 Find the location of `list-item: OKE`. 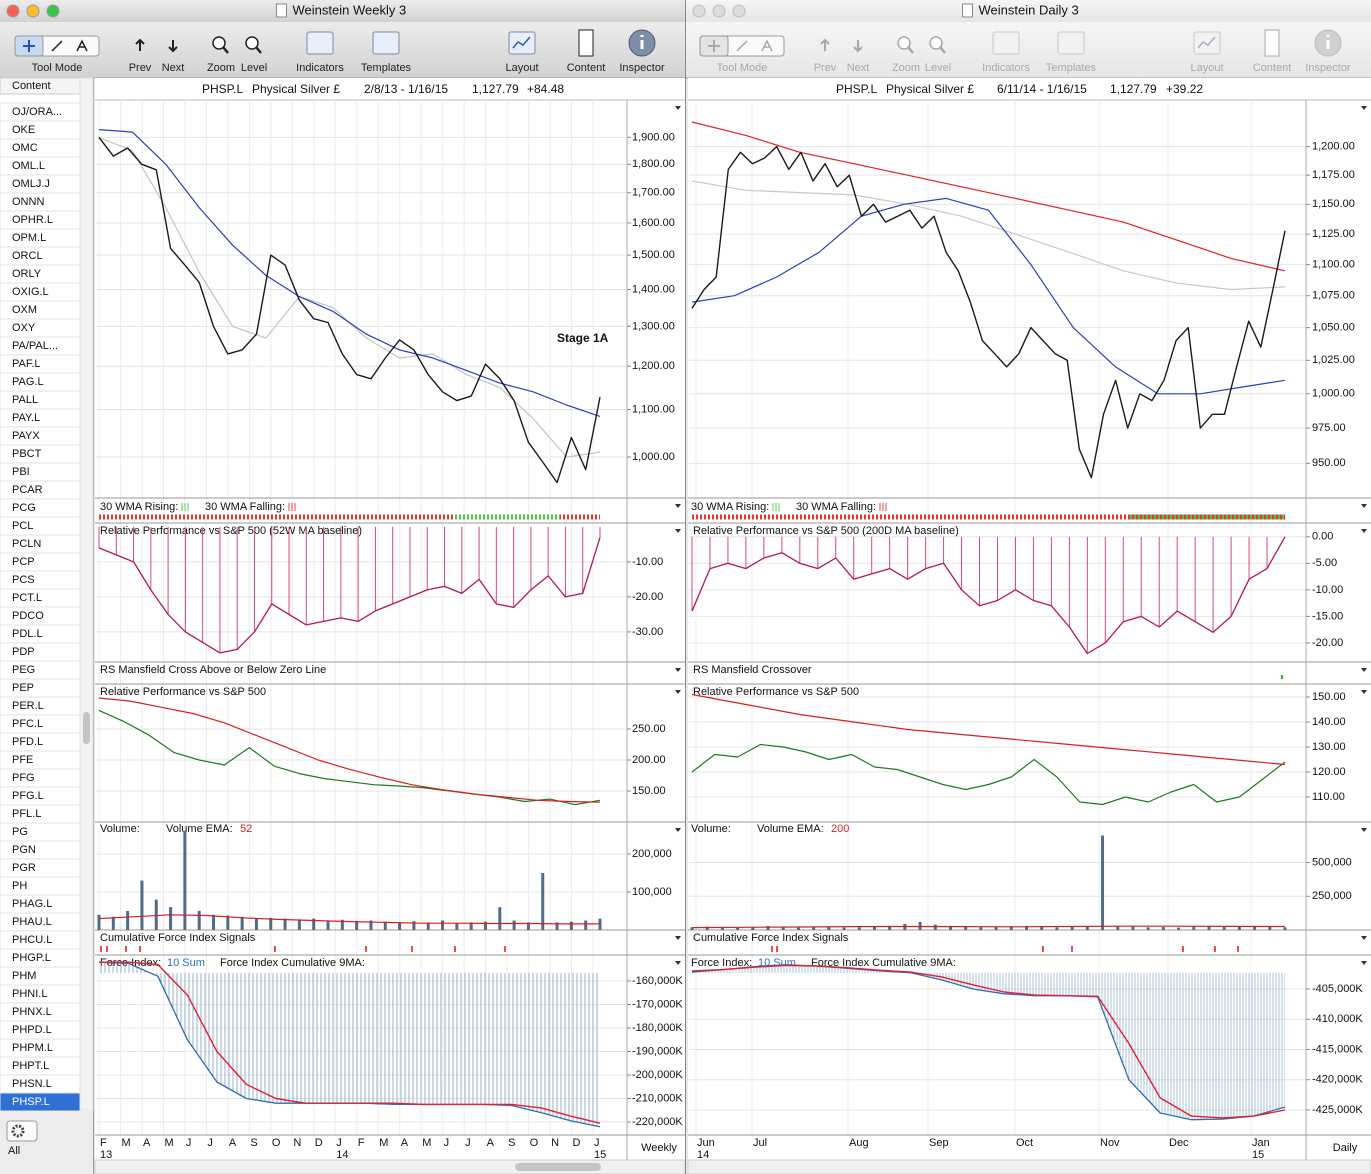

list-item: OKE is located at coordinates (23, 130).